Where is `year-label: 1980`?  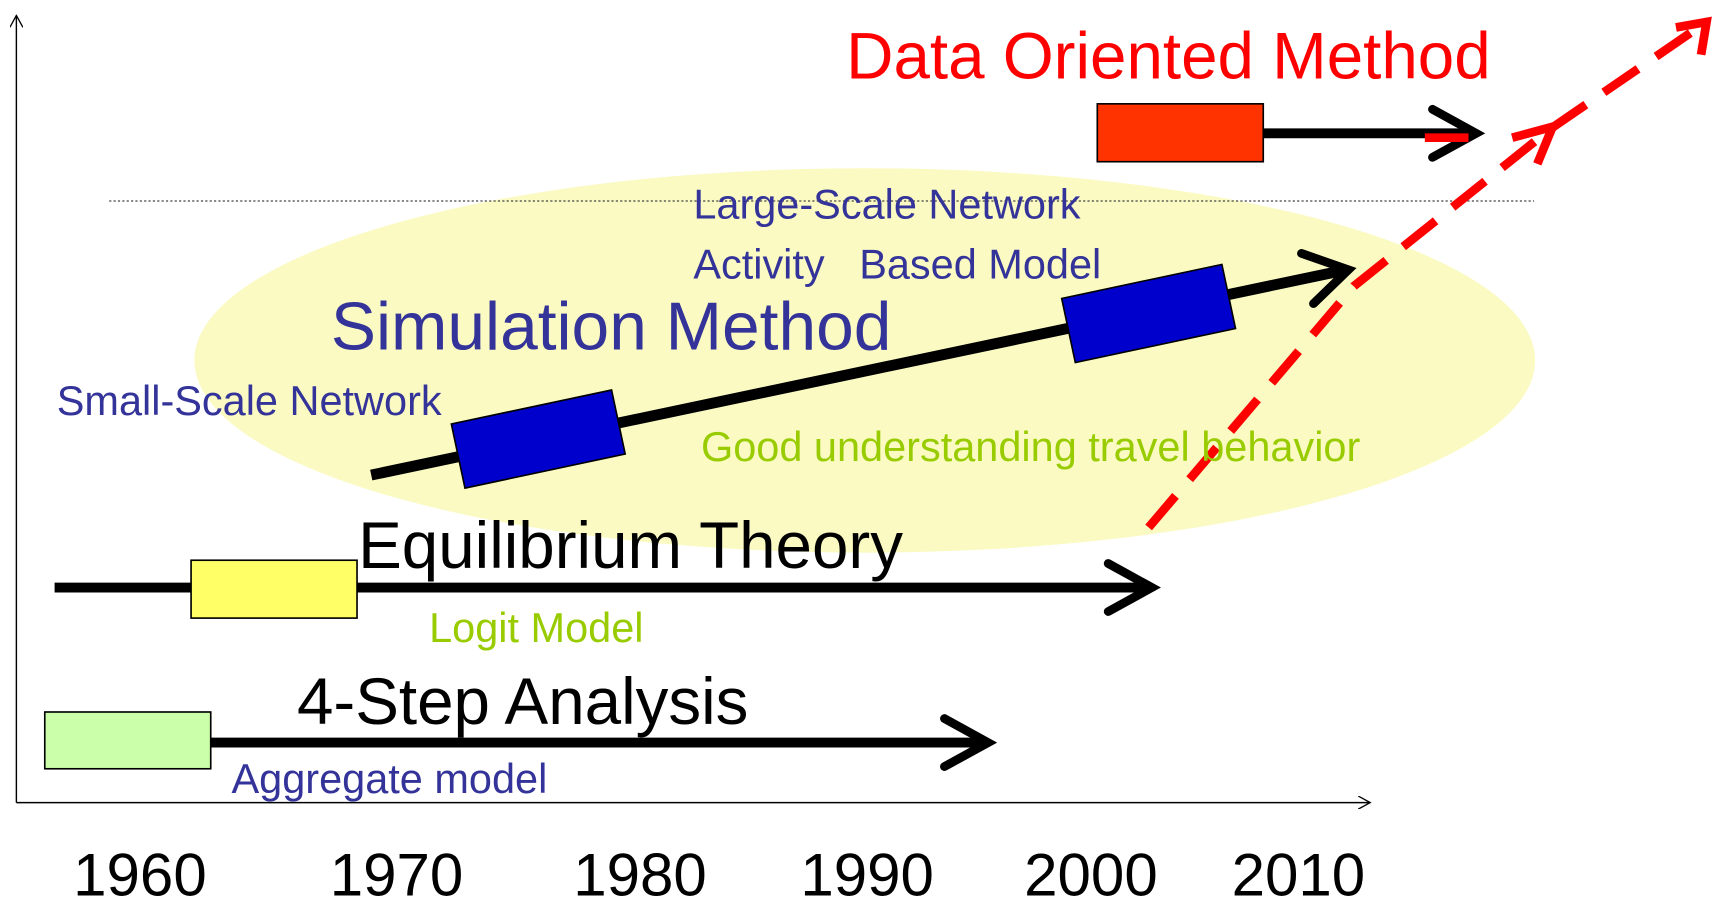 year-label: 1980 is located at coordinates (640, 871).